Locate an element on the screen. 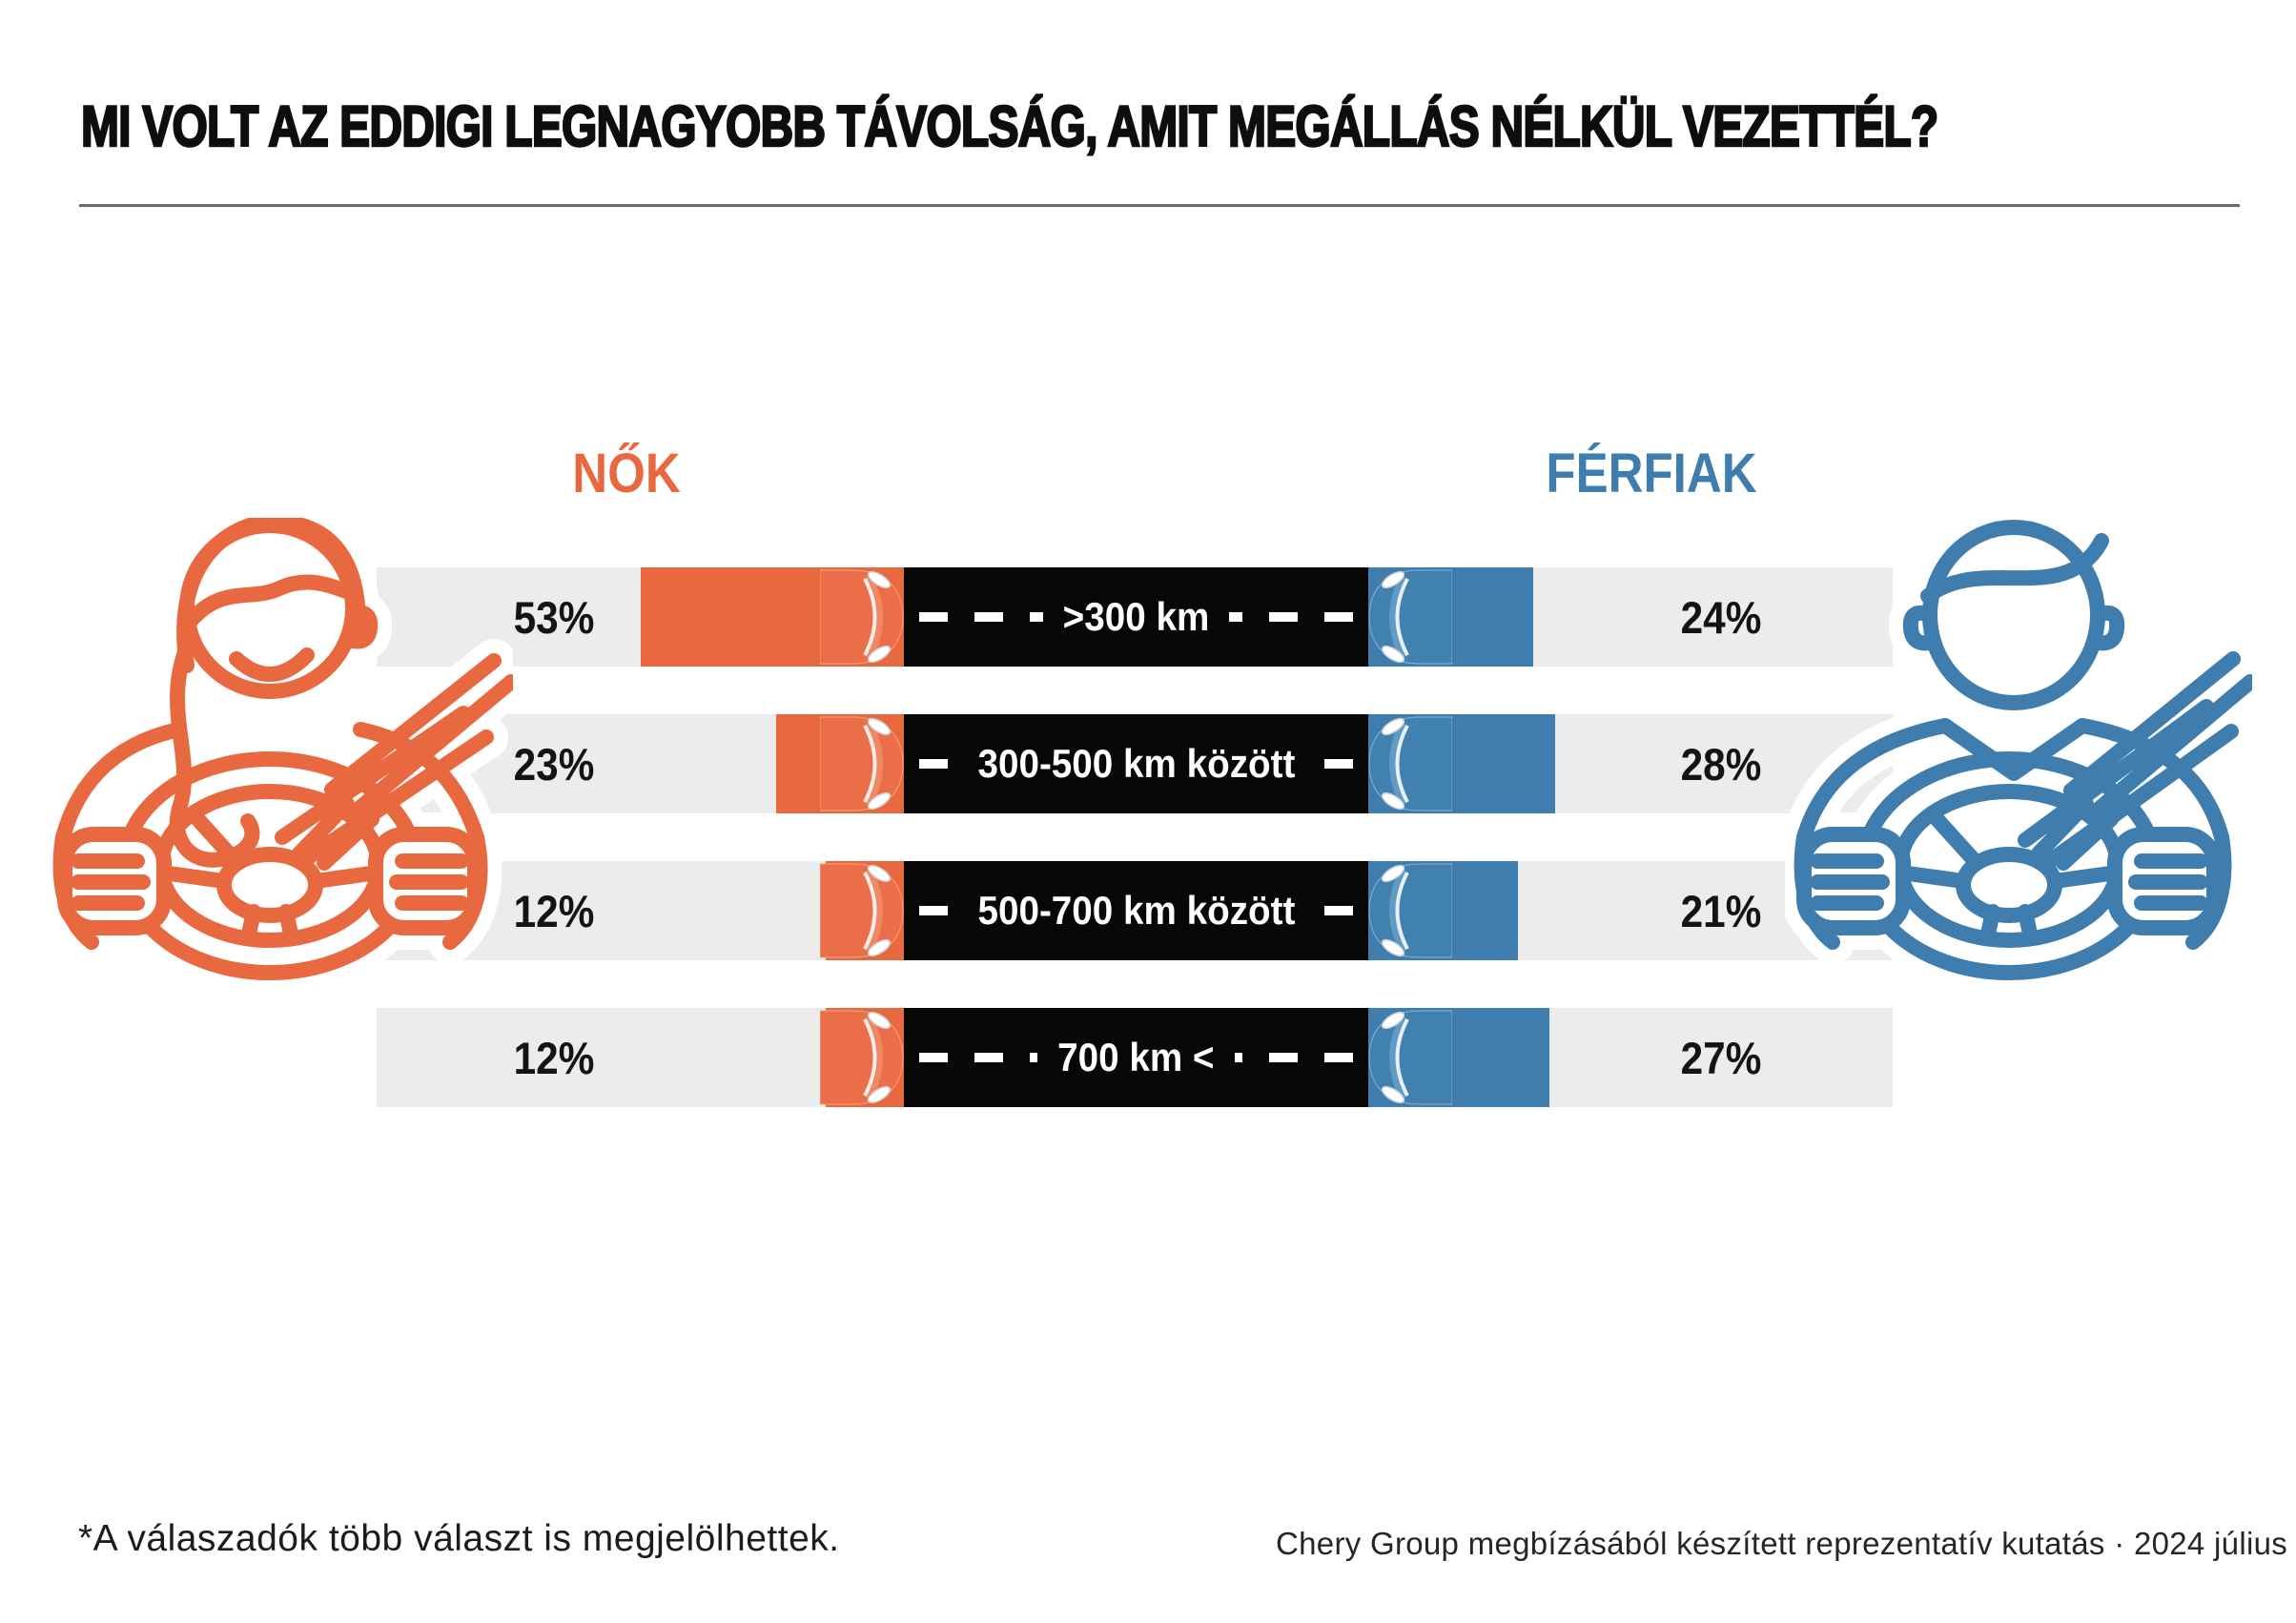 The image size is (2296, 1623). chart-row: 300-500 km között 23% 28% is located at coordinates (1135, 764).